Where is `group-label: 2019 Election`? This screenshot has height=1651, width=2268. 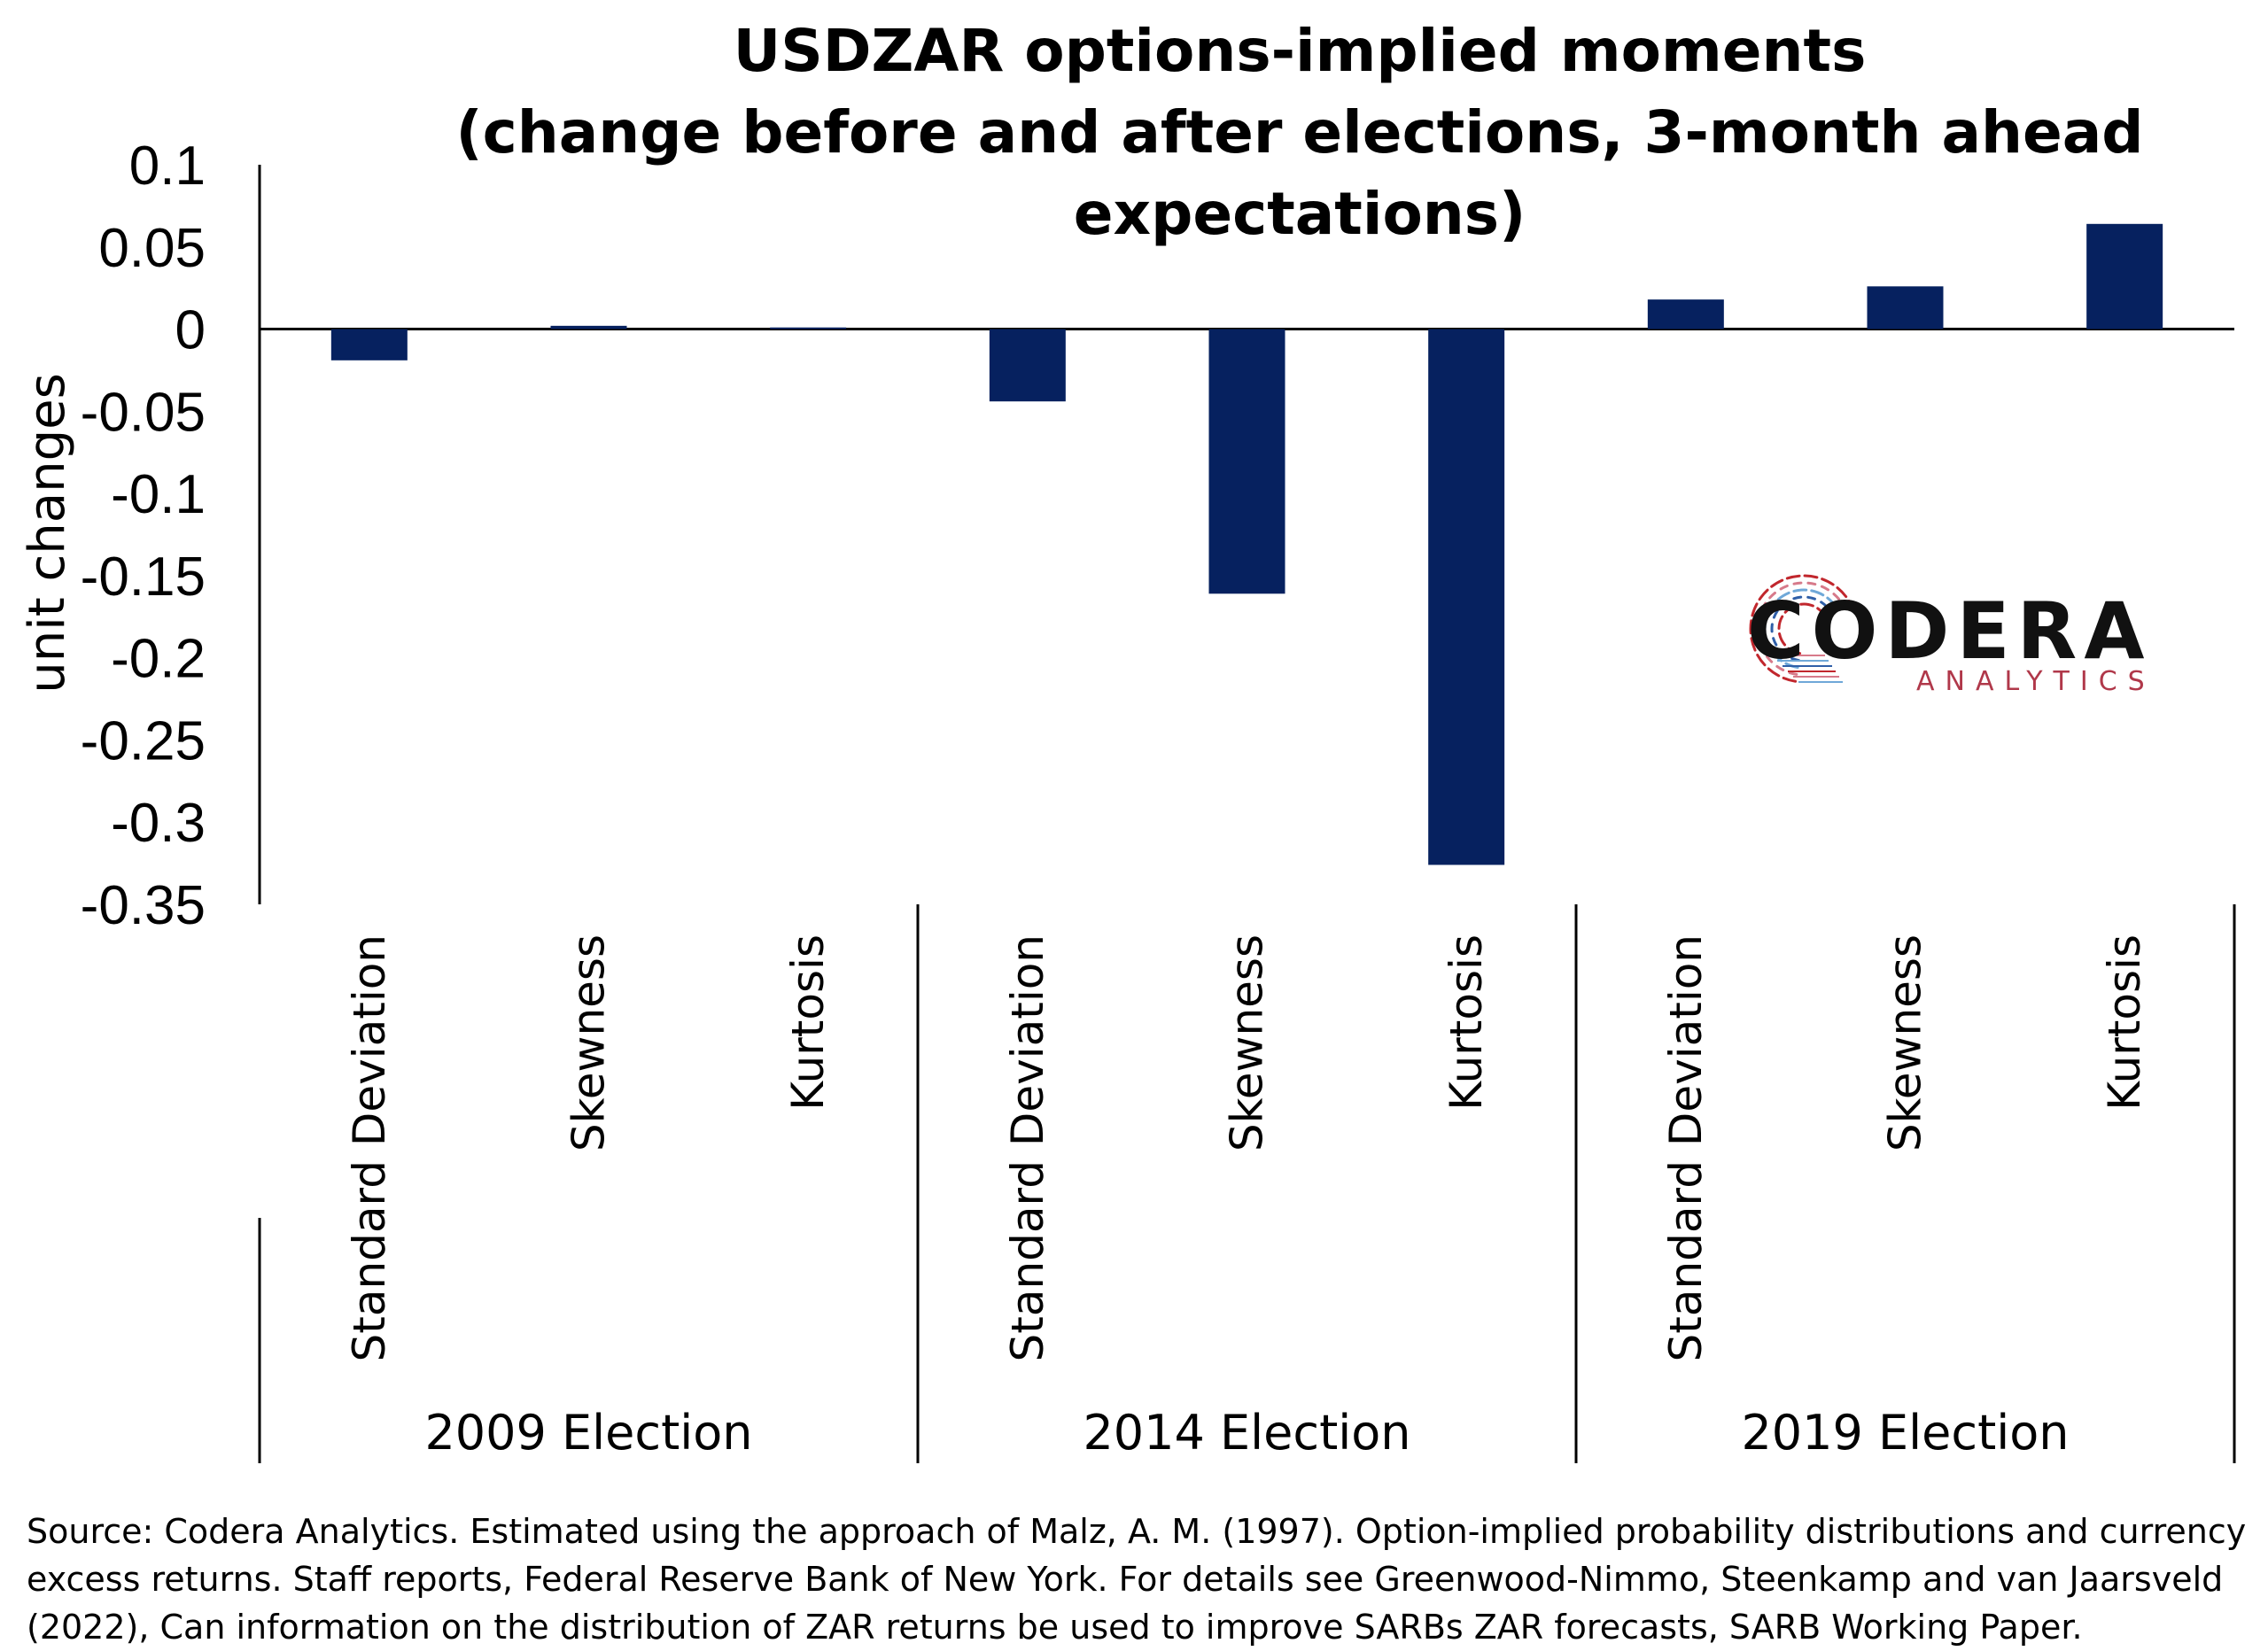
group-label: 2019 Election is located at coordinates (1905, 1433).